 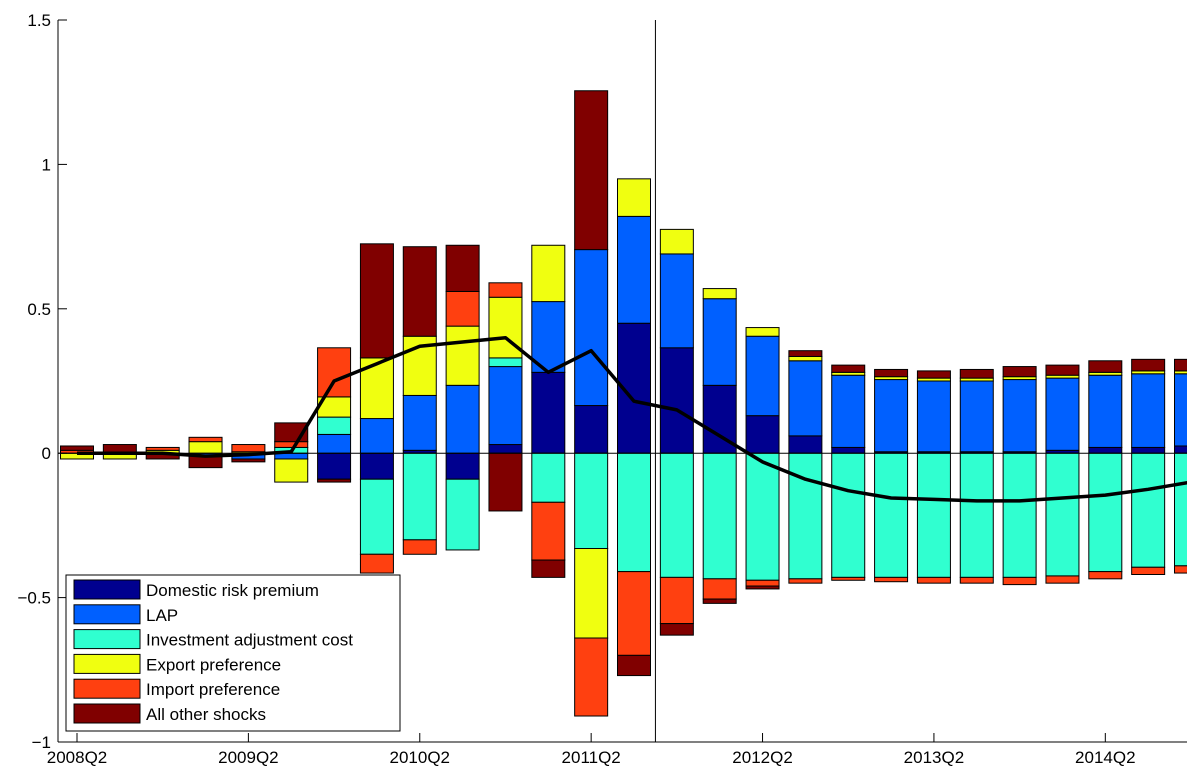 What do you see at coordinates (206, 714) in the screenshot?
I see `legend-label-5: All other shocks` at bounding box center [206, 714].